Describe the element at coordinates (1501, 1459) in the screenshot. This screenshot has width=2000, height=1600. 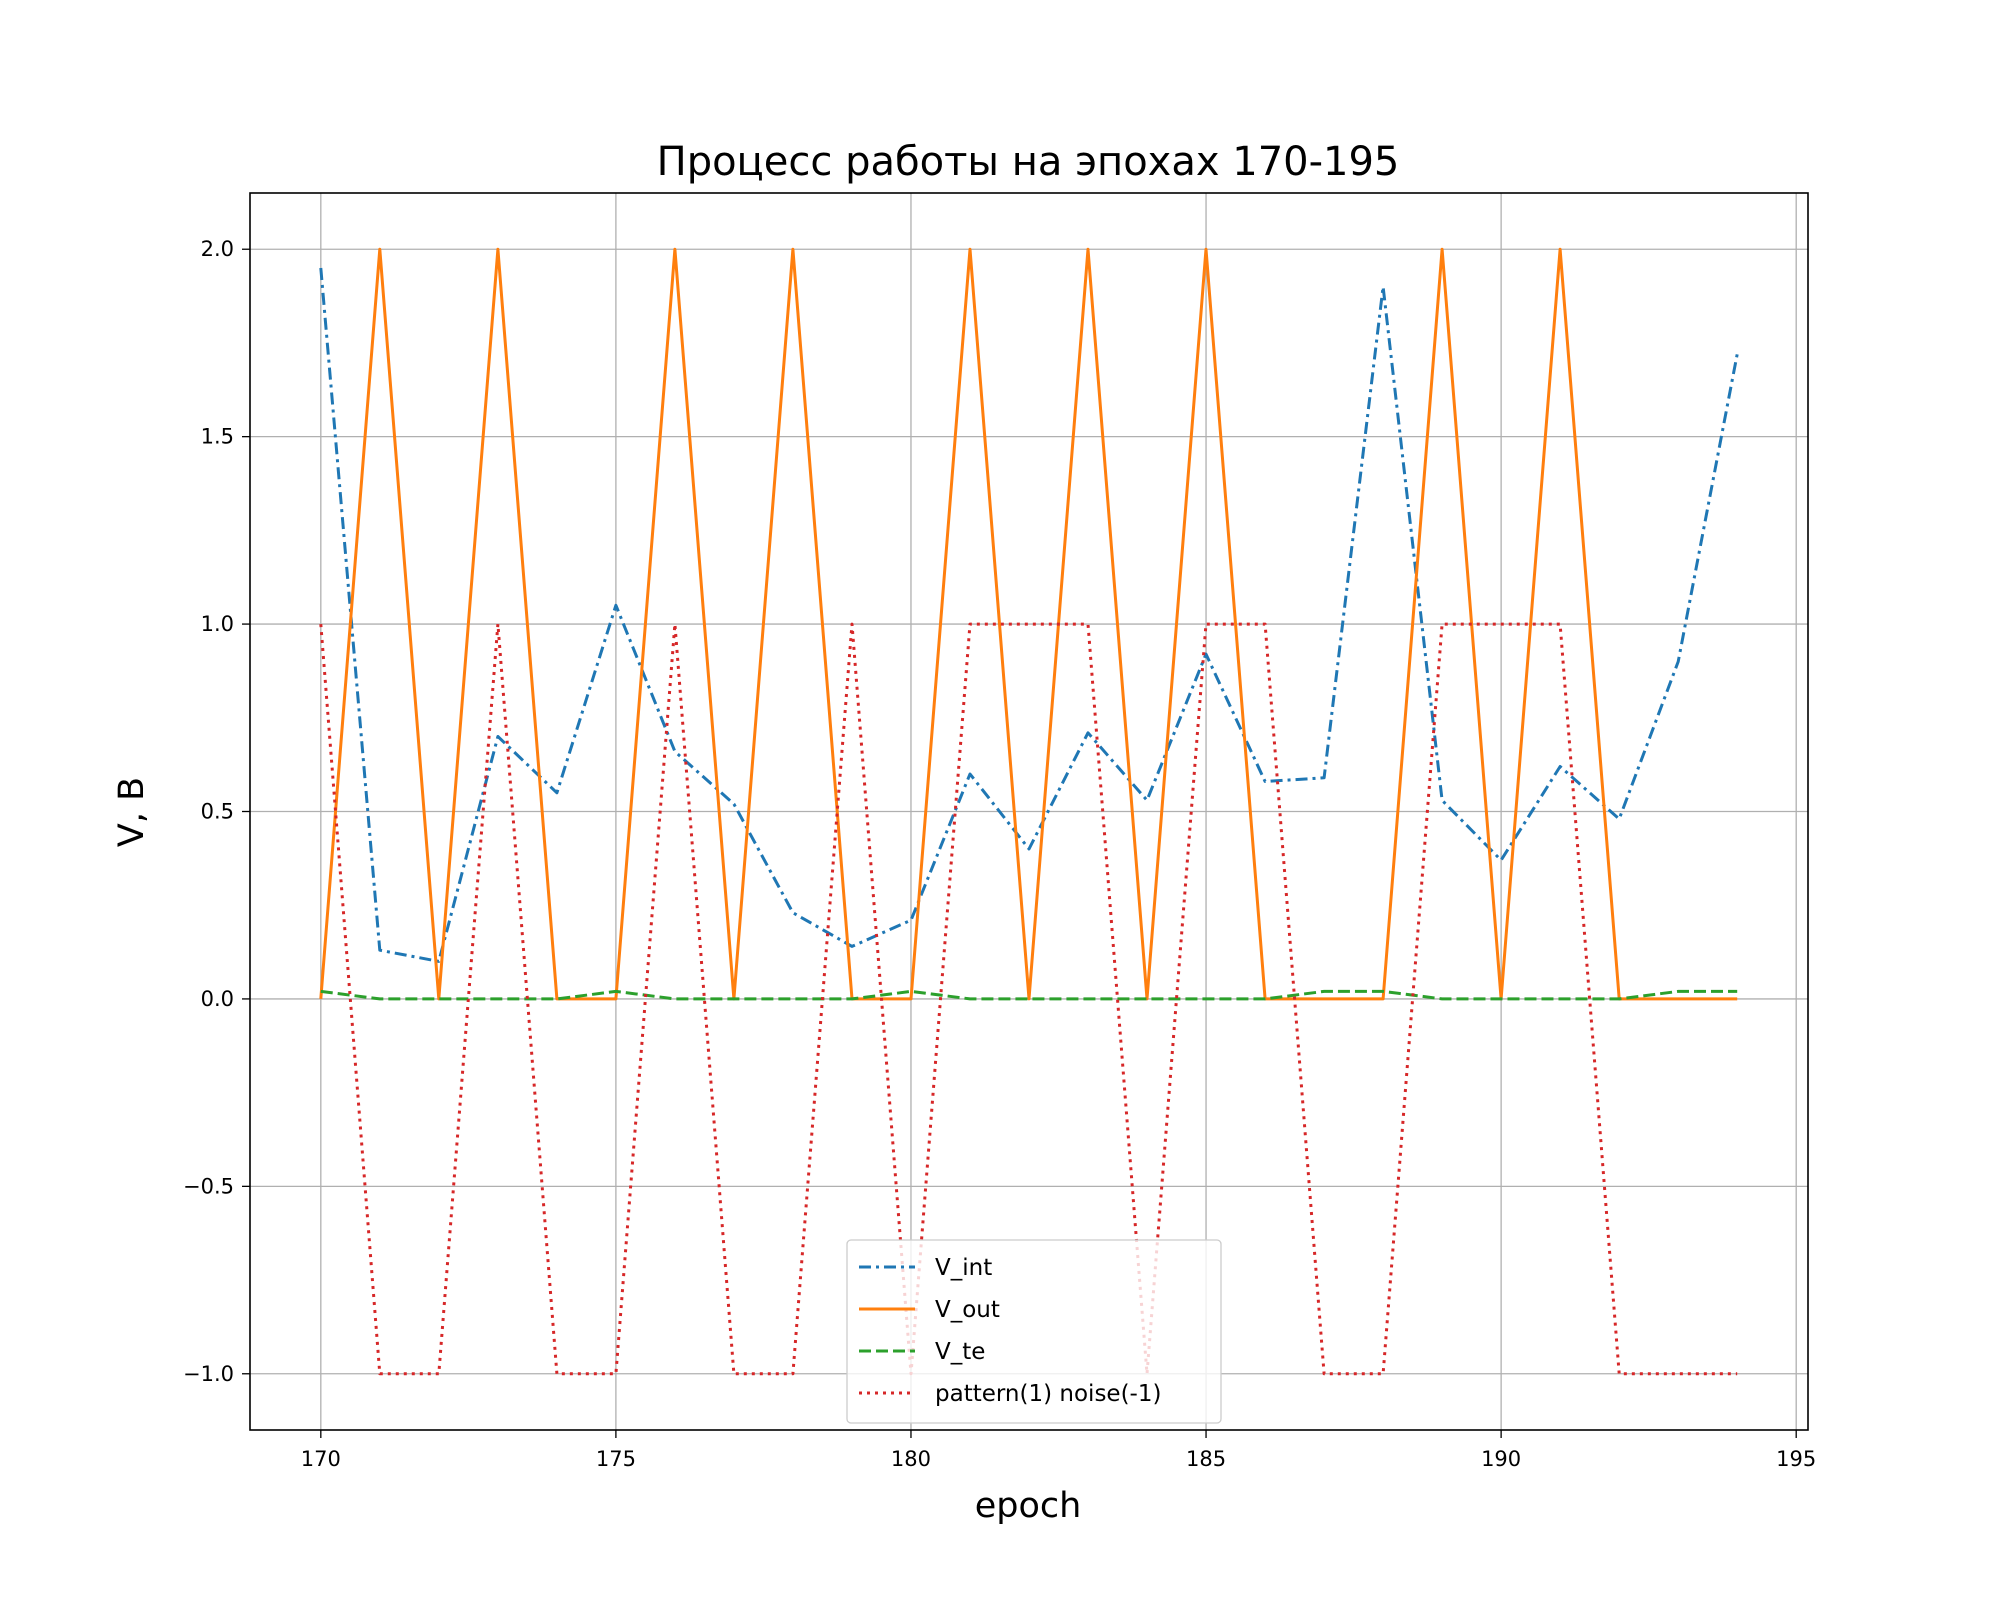
I see `x-tick-label: 190` at that location.